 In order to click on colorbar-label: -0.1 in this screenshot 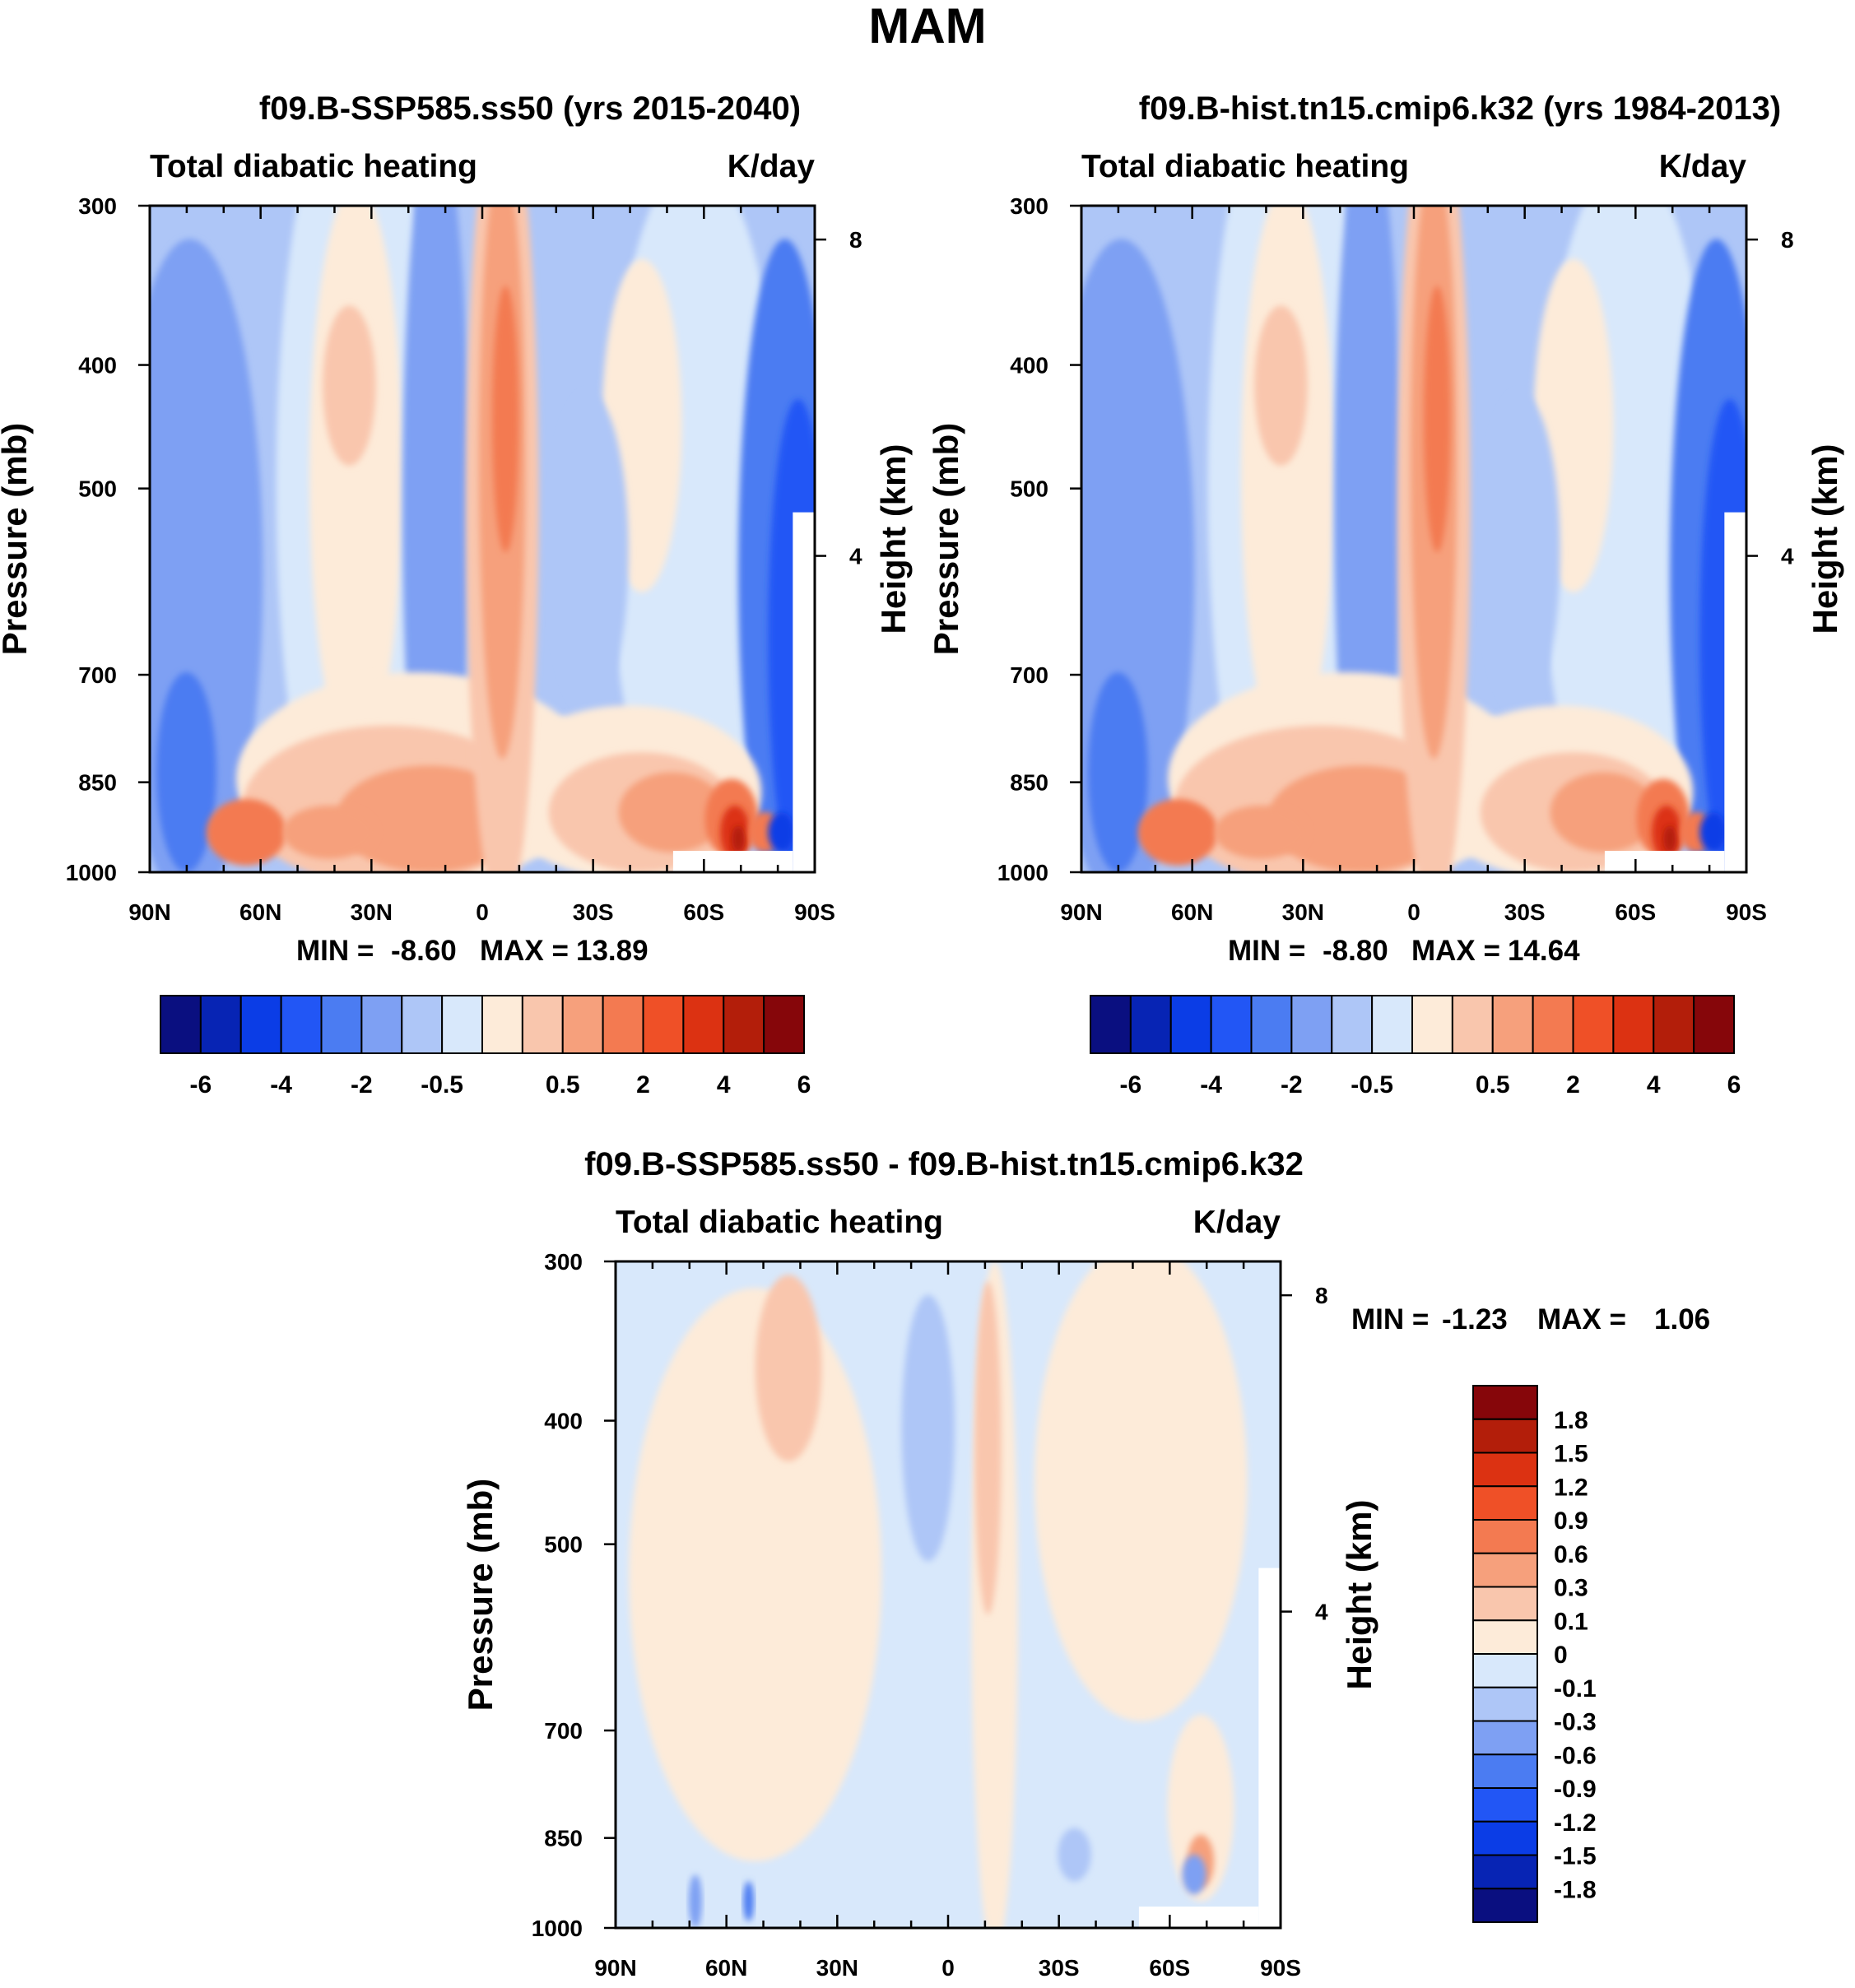, I will do `click(1575, 1688)`.